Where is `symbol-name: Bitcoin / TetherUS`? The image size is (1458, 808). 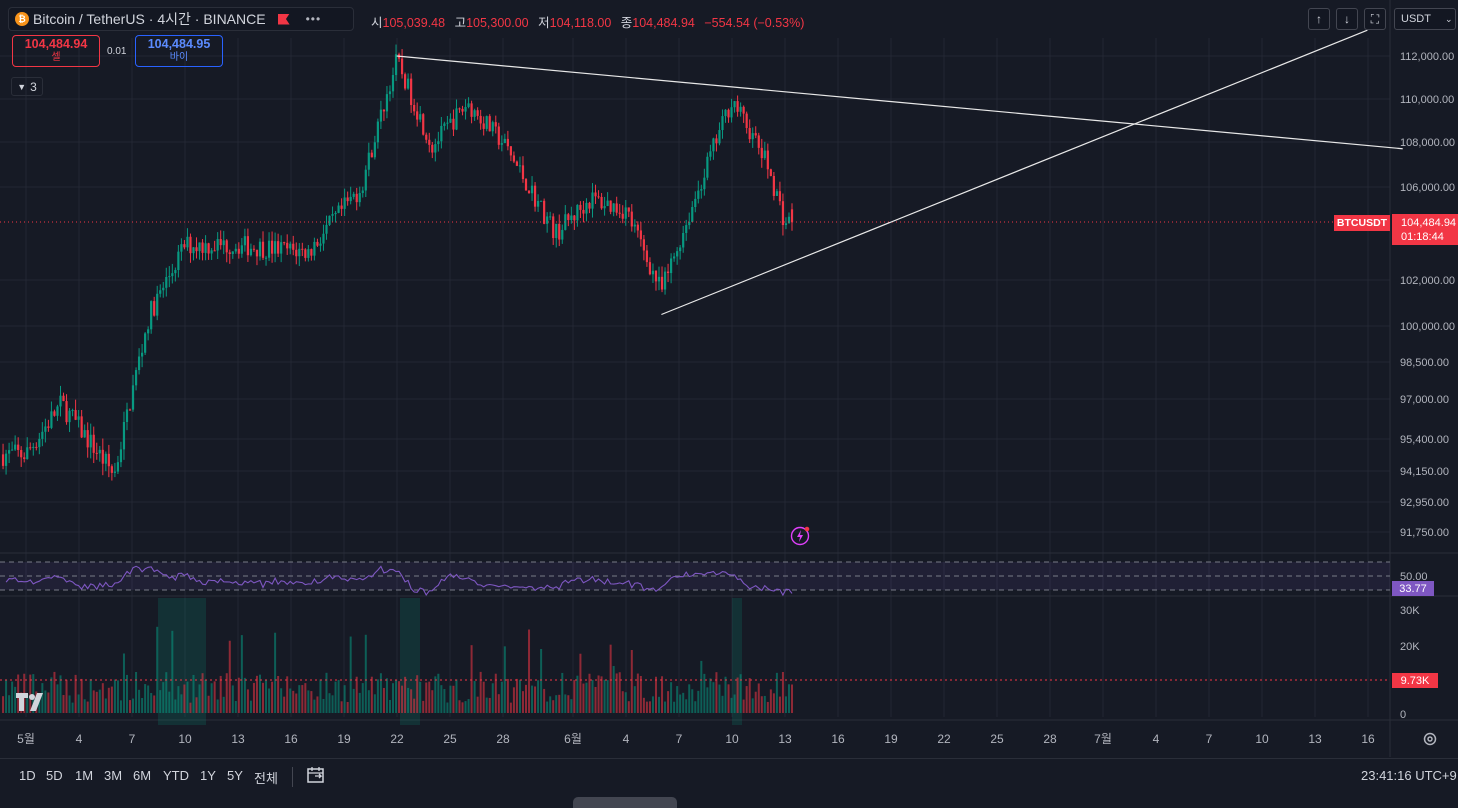
symbol-name: Bitcoin / TetherUS is located at coordinates (89, 19).